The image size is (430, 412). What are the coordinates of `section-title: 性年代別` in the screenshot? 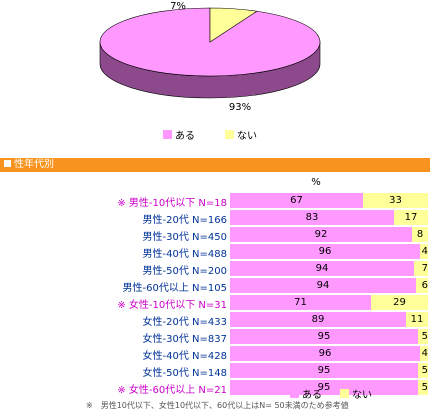 It's located at (34, 164).